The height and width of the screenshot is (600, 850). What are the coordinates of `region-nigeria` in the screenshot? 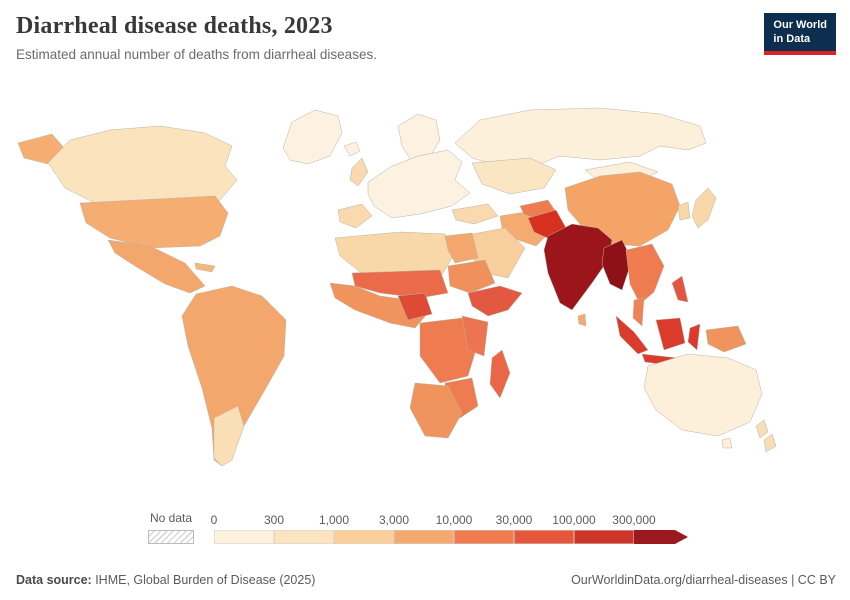 It's located at (415, 306).